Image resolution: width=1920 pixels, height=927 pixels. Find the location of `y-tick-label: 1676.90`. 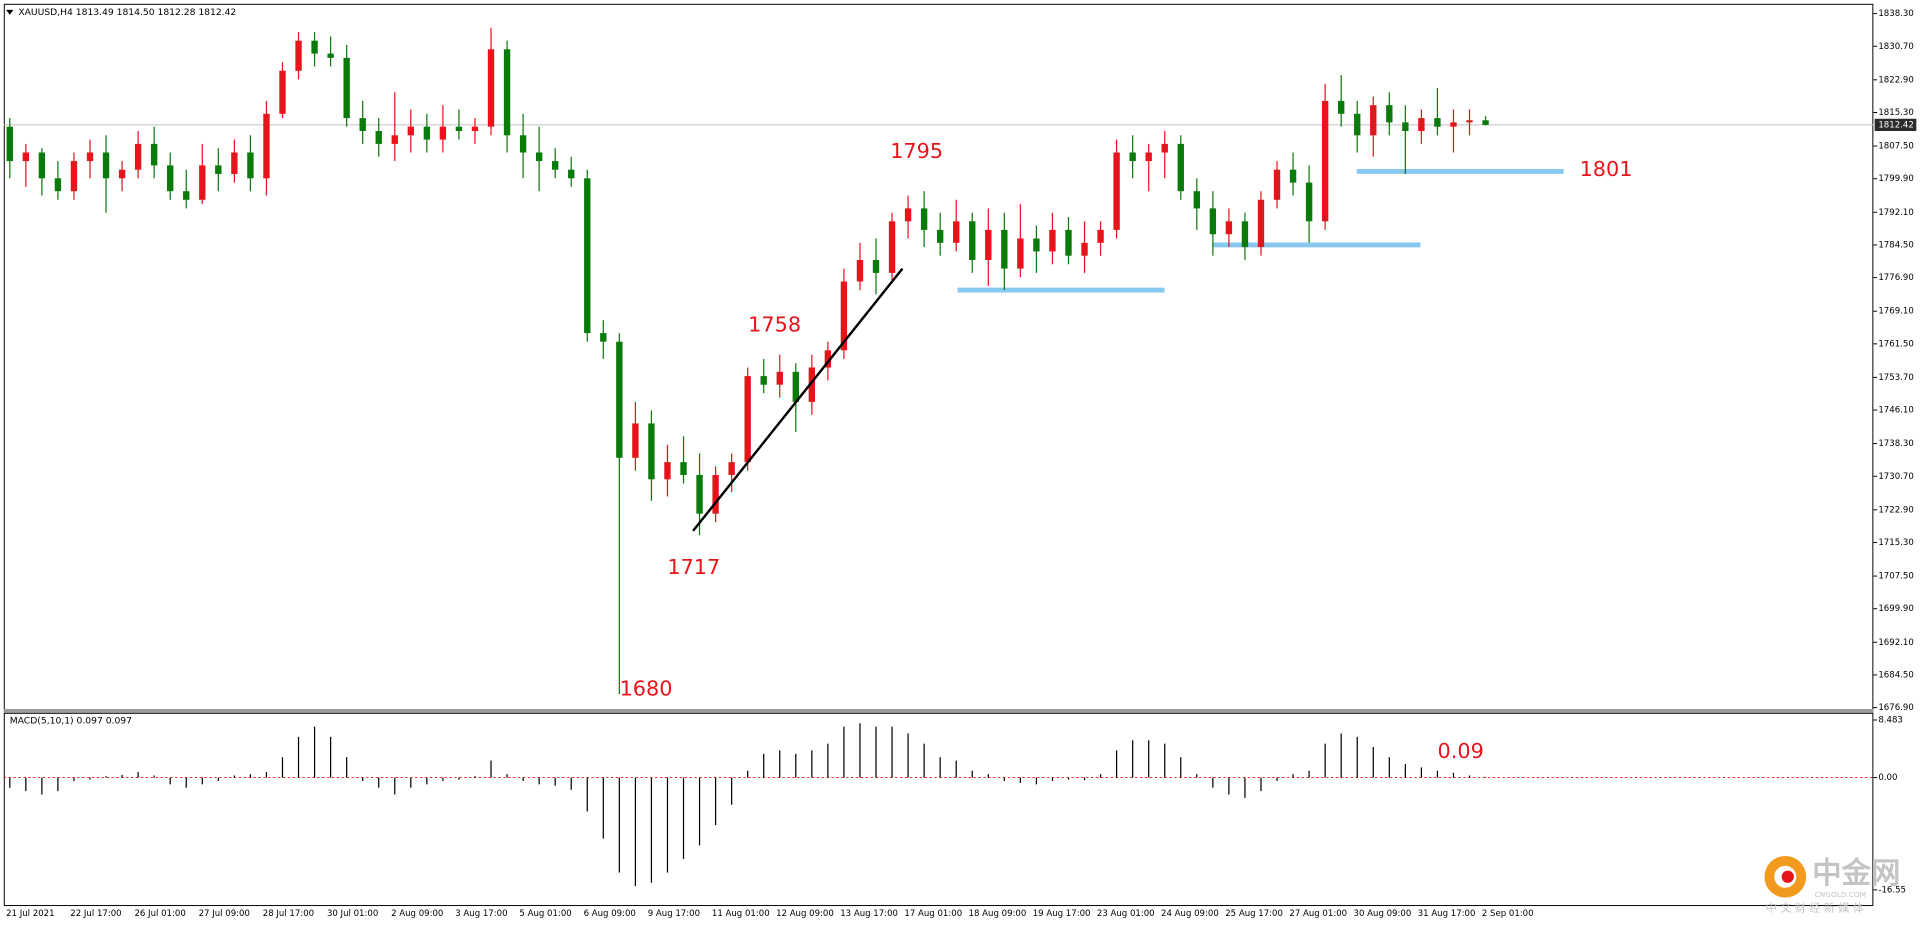

y-tick-label: 1676.90 is located at coordinates (1895, 708).